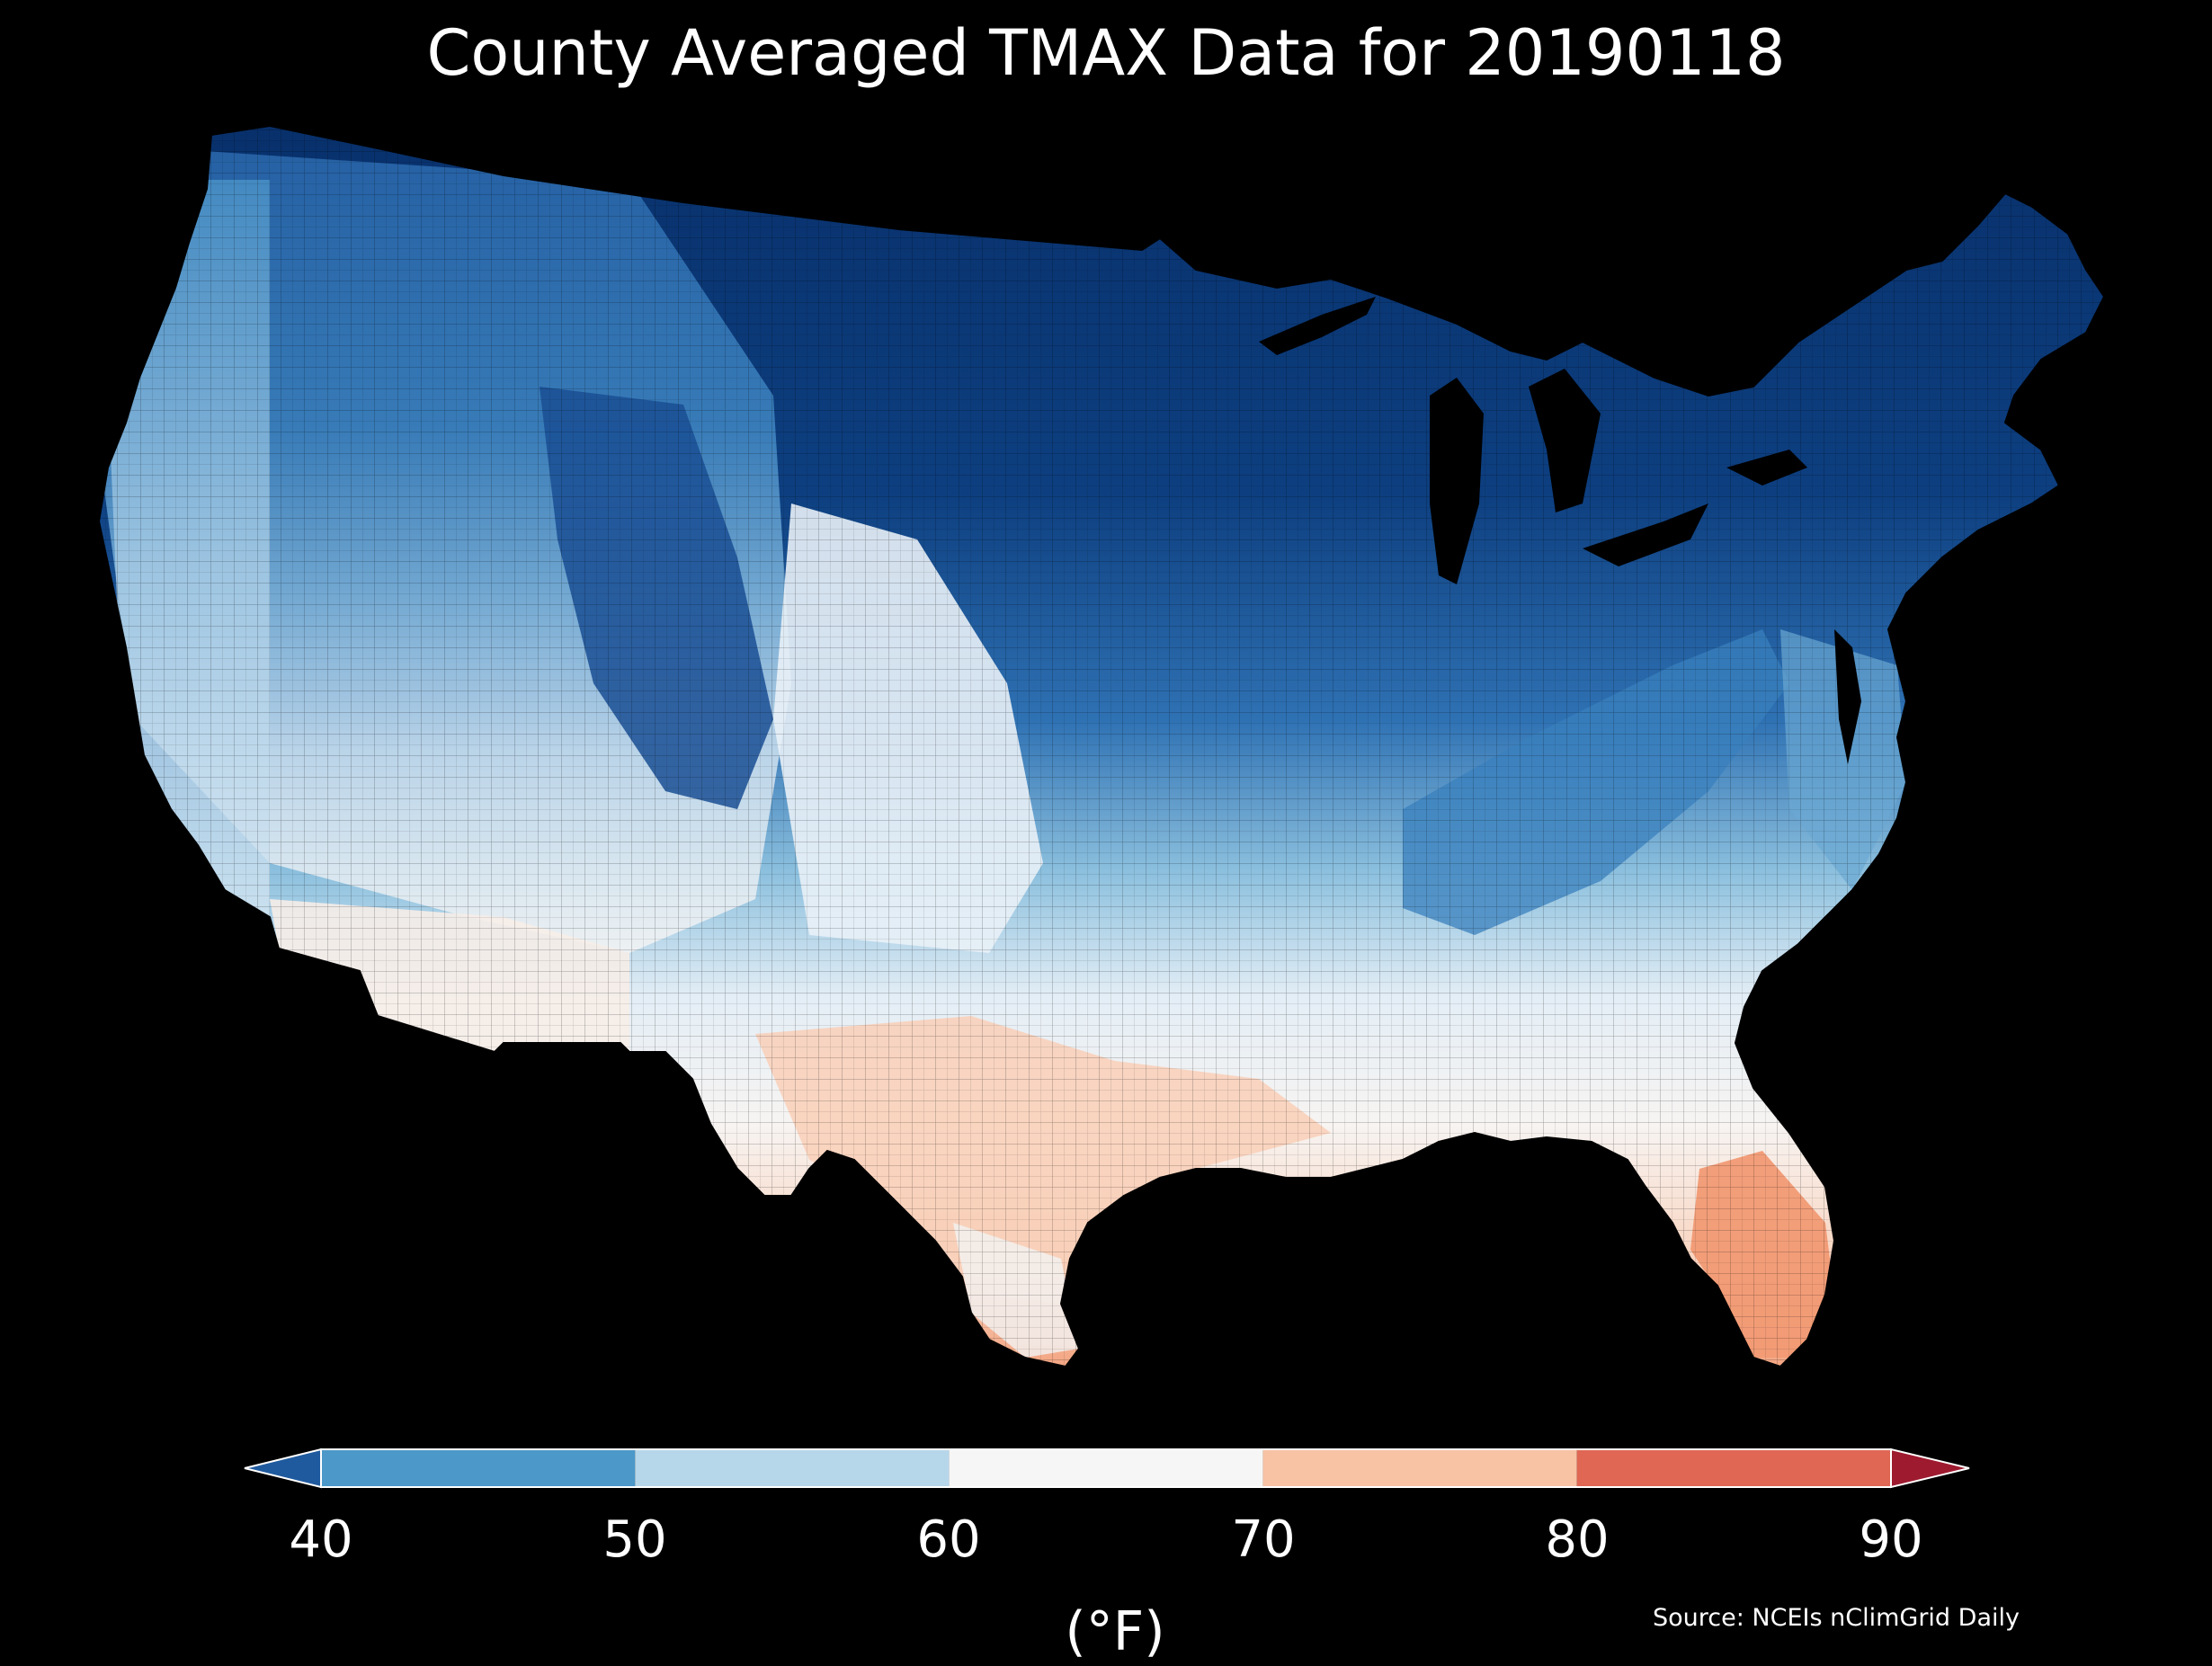 Image resolution: width=2212 pixels, height=1666 pixels. I want to click on colorbar-tick-70: 70, so click(1263, 1540).